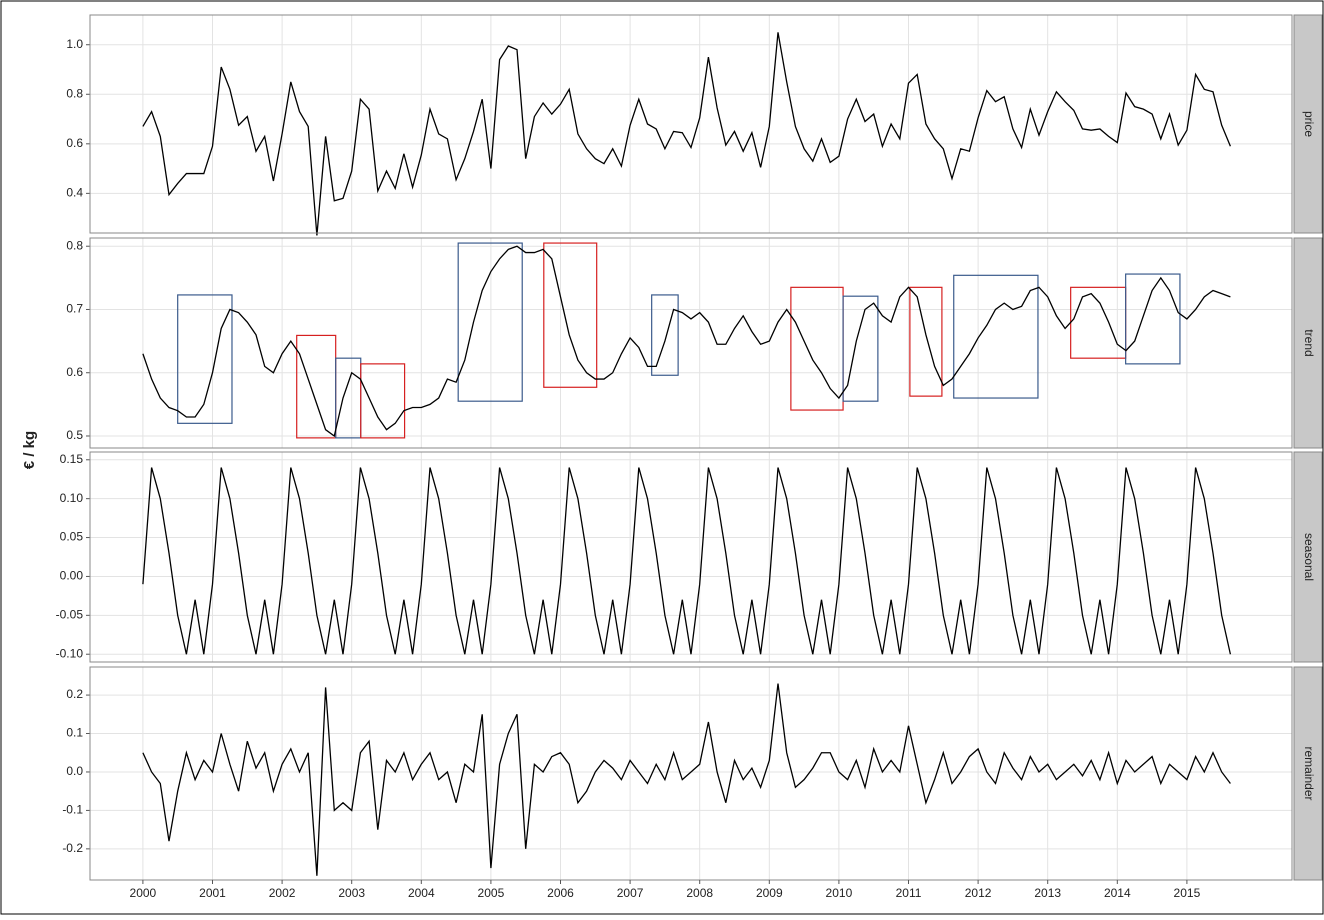 This screenshot has width=1324, height=920. What do you see at coordinates (699, 893) in the screenshot?
I see `x-tick-label: 2008` at bounding box center [699, 893].